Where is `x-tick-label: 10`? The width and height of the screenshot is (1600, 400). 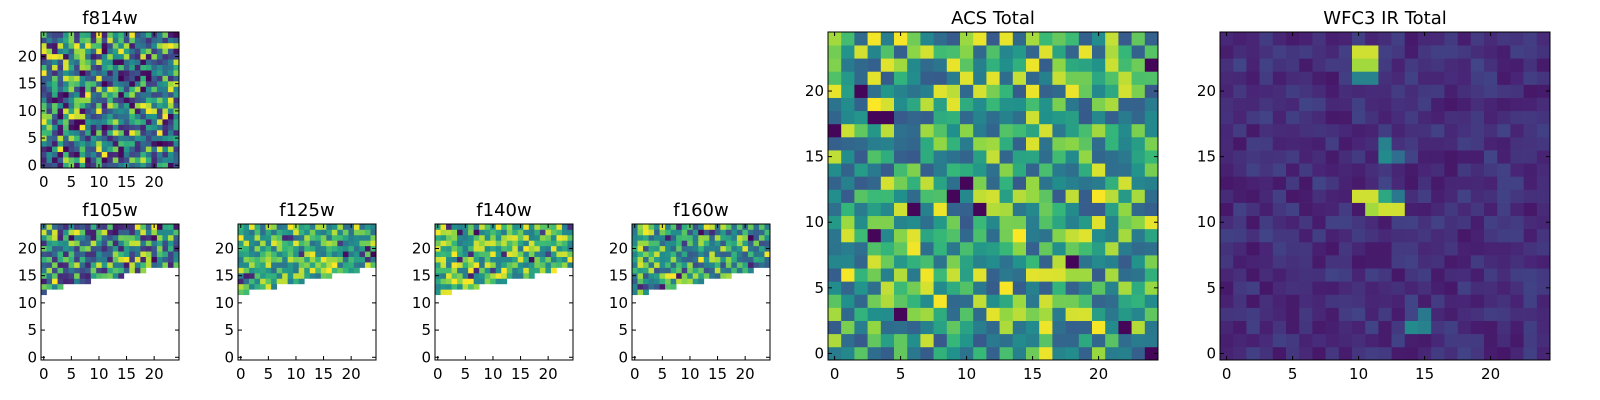 x-tick-label: 10 is located at coordinates (98, 374).